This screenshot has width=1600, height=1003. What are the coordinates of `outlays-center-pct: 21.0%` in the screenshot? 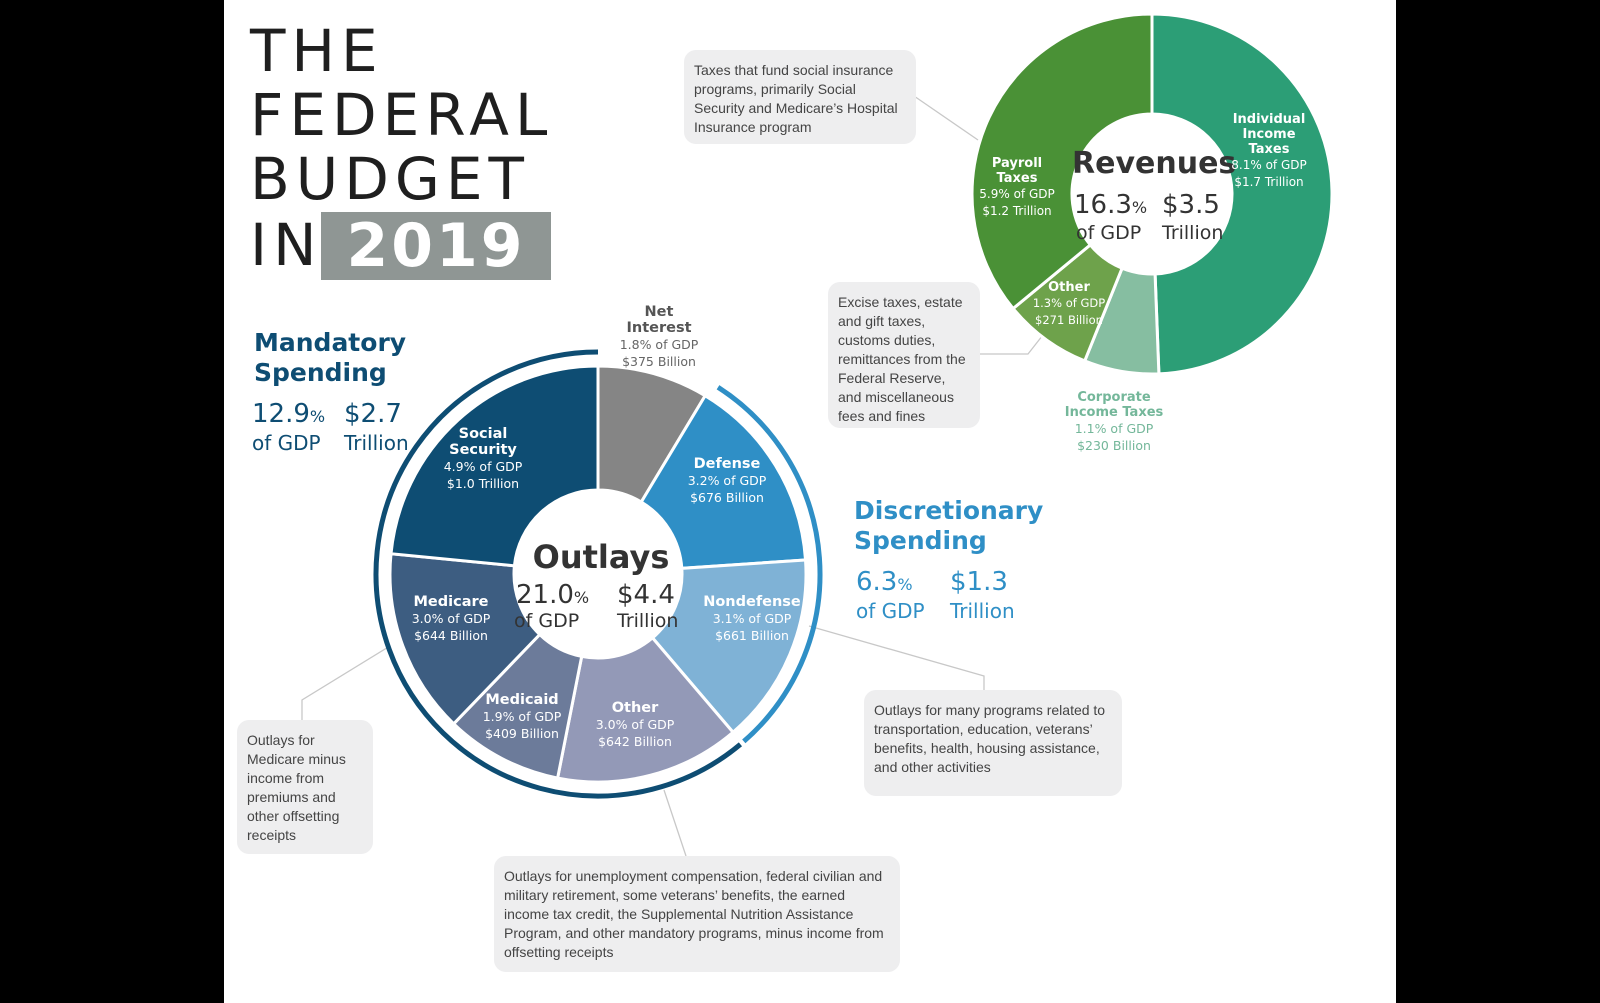 It's located at (552, 595).